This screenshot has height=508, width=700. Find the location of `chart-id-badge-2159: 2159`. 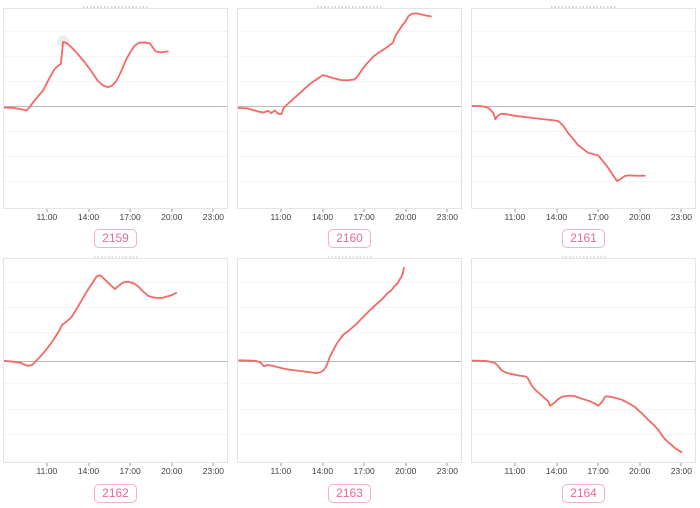

chart-id-badge-2159: 2159 is located at coordinates (115, 238).